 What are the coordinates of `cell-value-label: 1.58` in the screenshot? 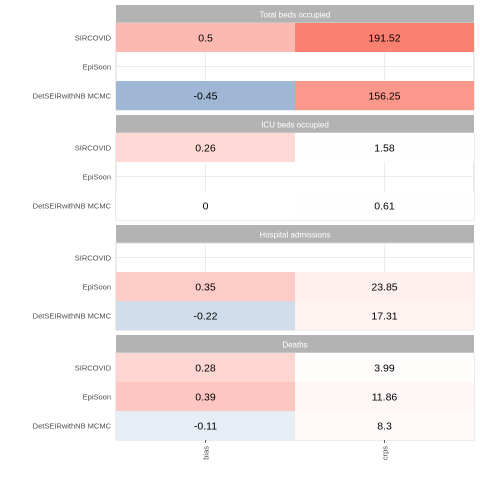 It's located at (384, 149).